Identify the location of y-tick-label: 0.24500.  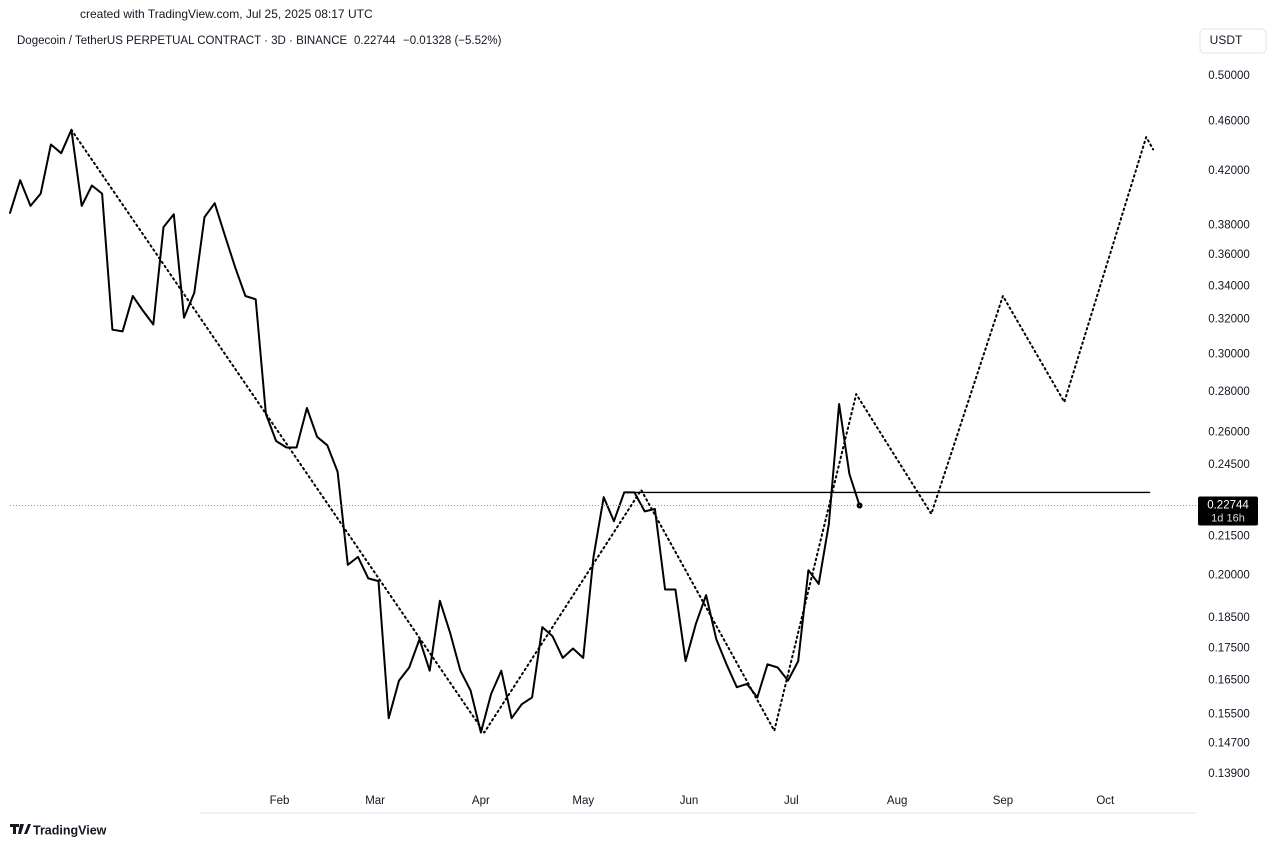
(1229, 465).